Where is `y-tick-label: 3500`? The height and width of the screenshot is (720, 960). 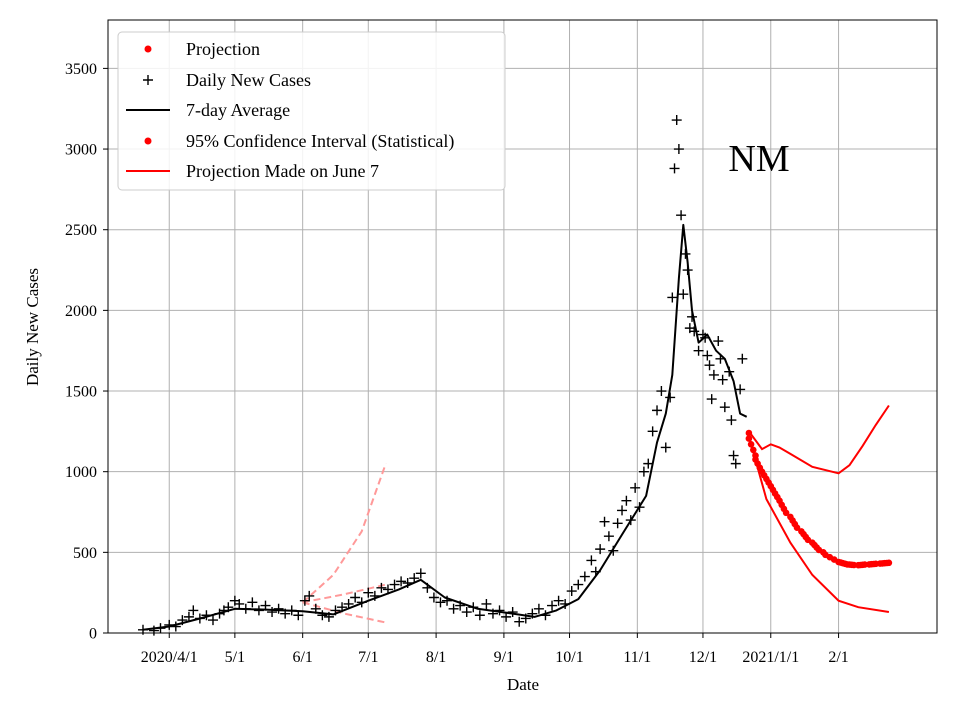 y-tick-label: 3500 is located at coordinates (81, 69).